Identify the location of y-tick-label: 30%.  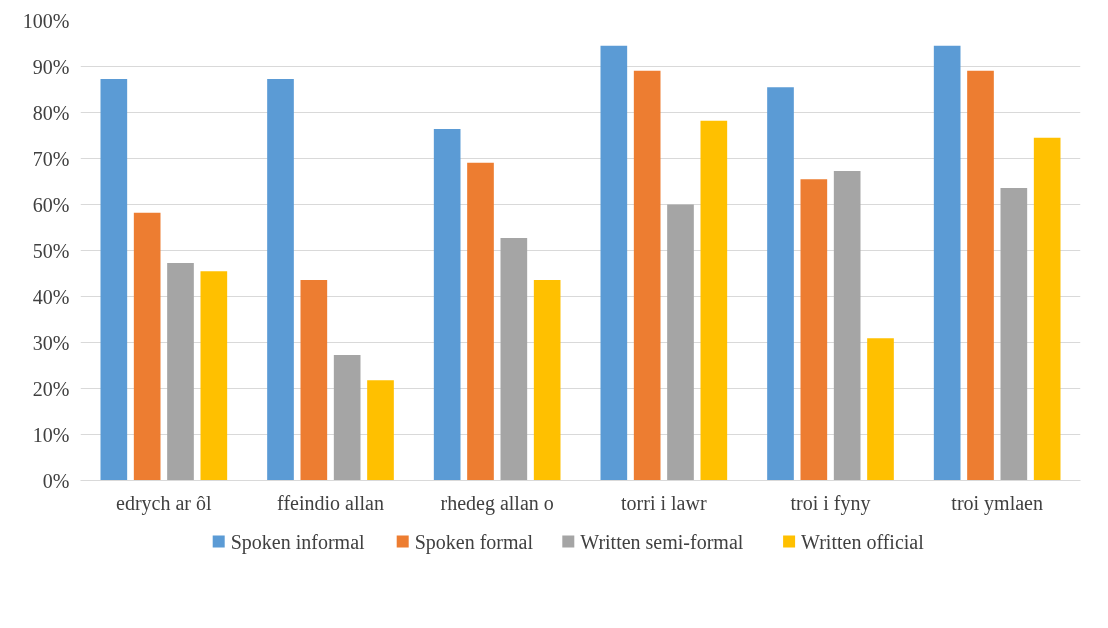
(51, 342).